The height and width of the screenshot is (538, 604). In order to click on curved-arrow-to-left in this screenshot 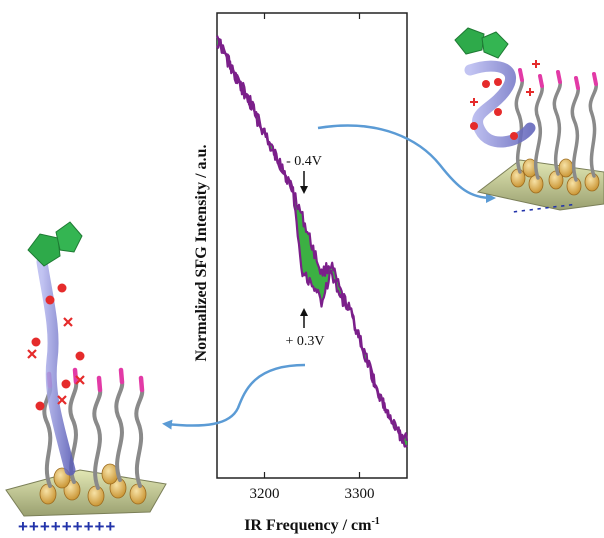, I will do `click(234, 396)`.